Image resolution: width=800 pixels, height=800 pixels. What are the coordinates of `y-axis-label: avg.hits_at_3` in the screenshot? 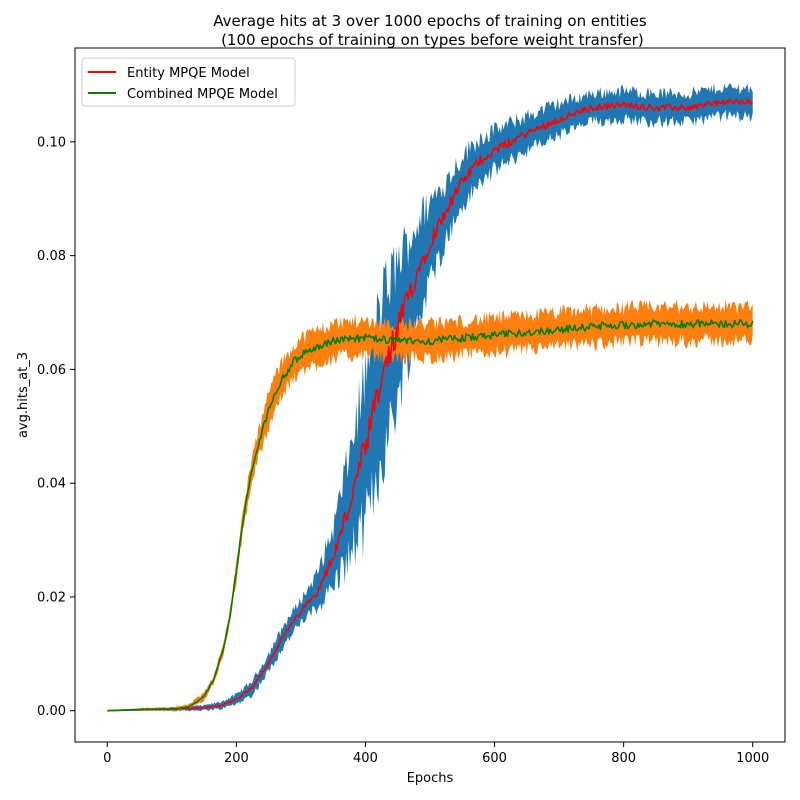 It's located at (23, 395).